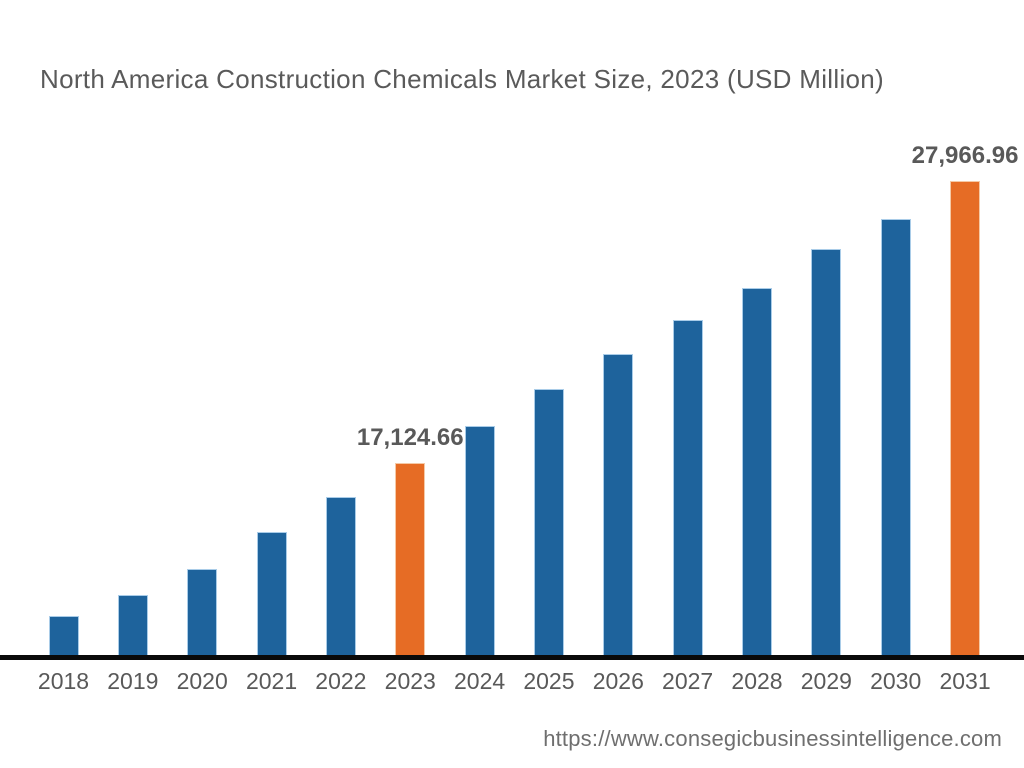  What do you see at coordinates (965, 155) in the screenshot?
I see `data-label-2031: 27,966.96` at bounding box center [965, 155].